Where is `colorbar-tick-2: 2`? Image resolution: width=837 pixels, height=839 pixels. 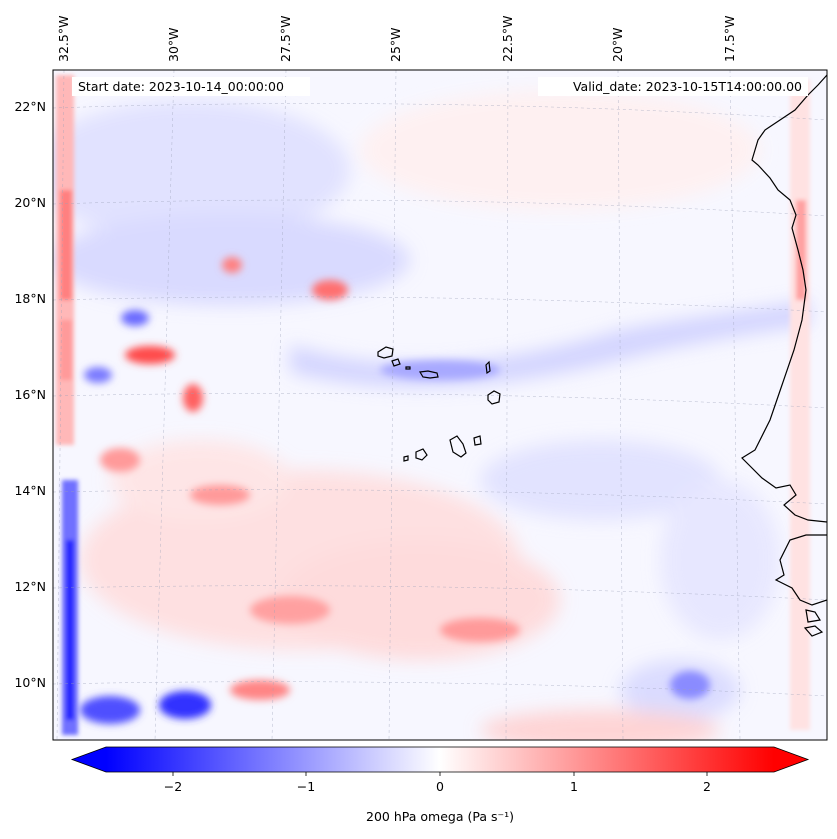 colorbar-tick-2: 2 is located at coordinates (707, 786).